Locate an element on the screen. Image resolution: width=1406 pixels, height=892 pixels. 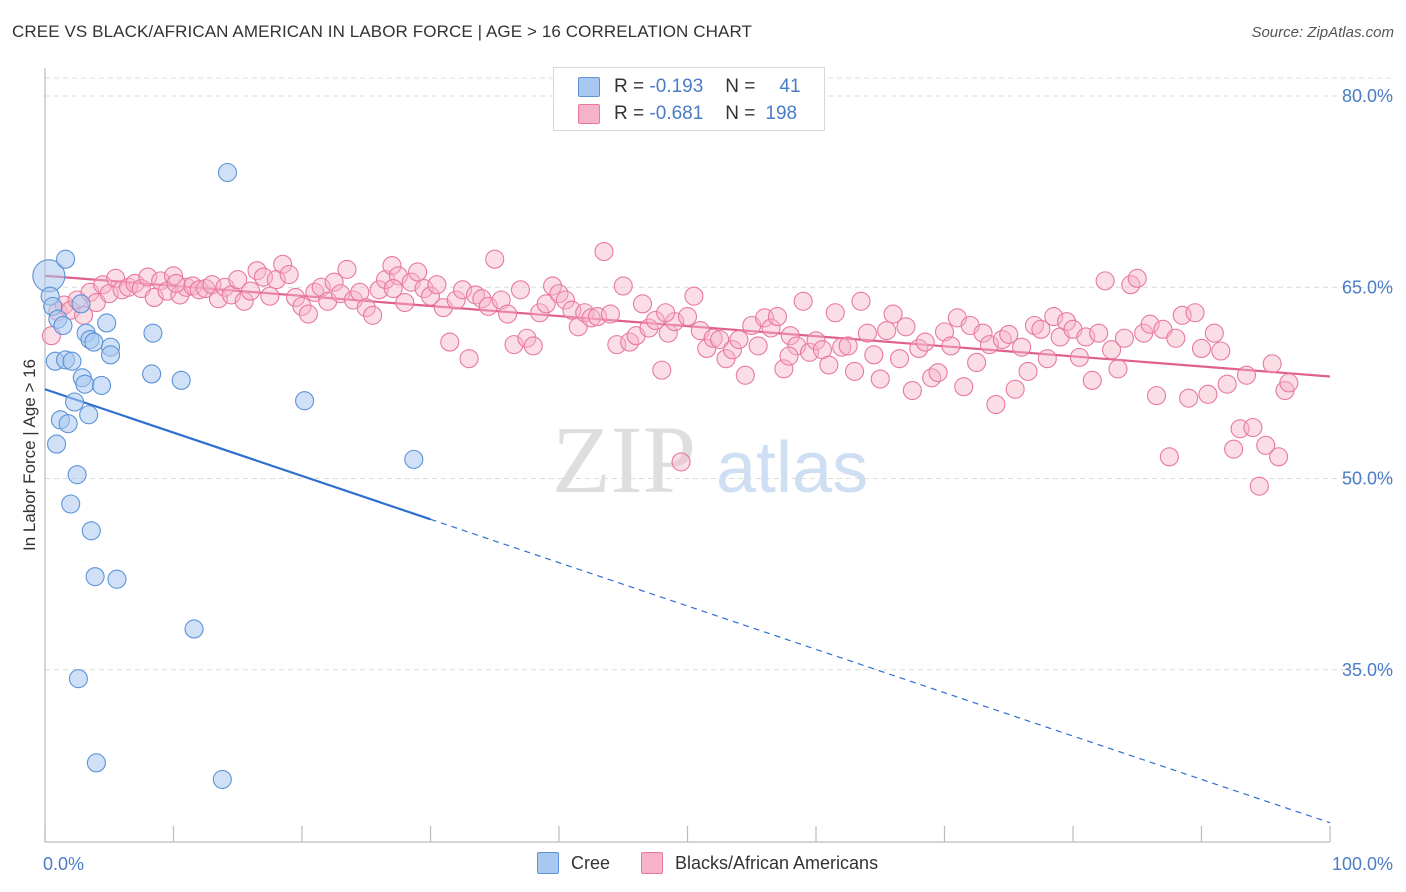
bottom-legend: Cree Blacks/African Americans is located at coordinates (703, 865).